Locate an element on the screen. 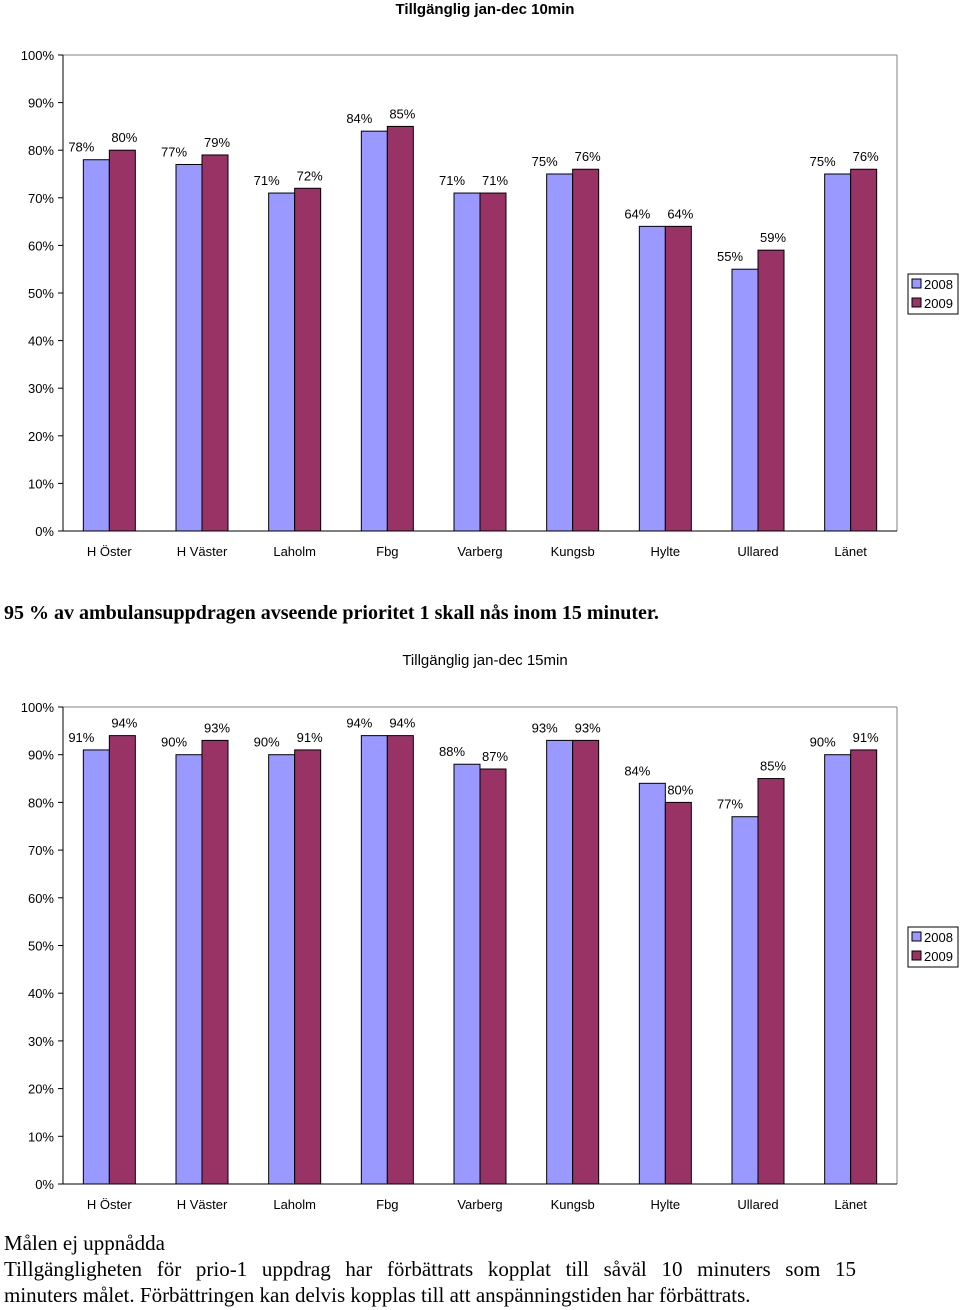 This screenshot has height=1310, width=960. data-label: 79% is located at coordinates (217, 142).